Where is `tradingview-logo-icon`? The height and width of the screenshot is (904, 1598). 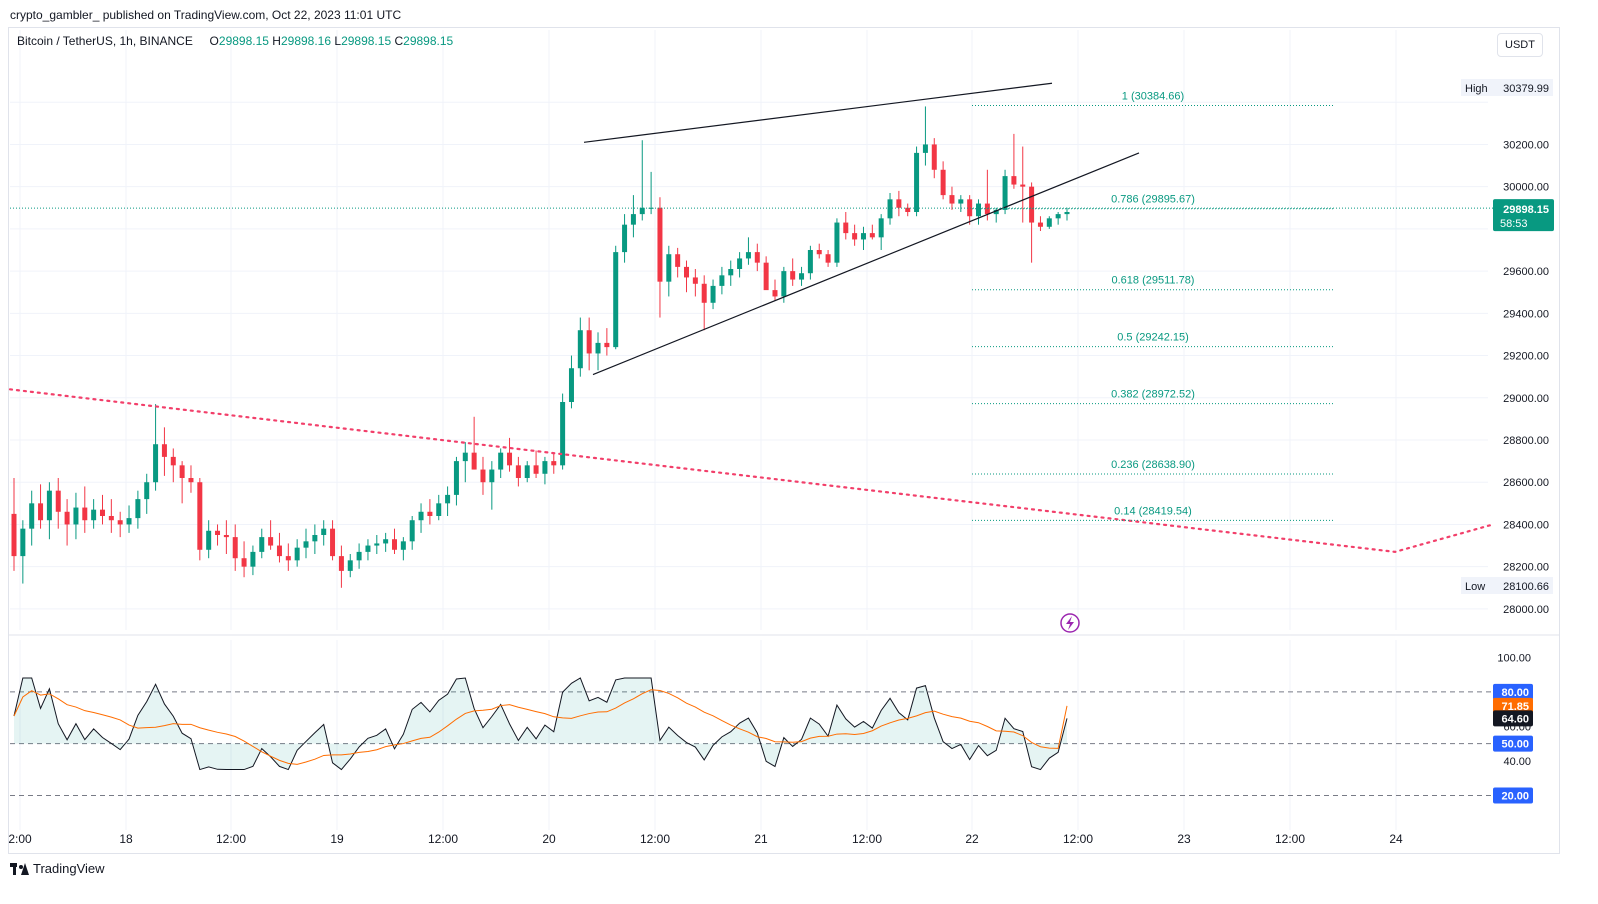
tradingview-logo-icon is located at coordinates (19, 868).